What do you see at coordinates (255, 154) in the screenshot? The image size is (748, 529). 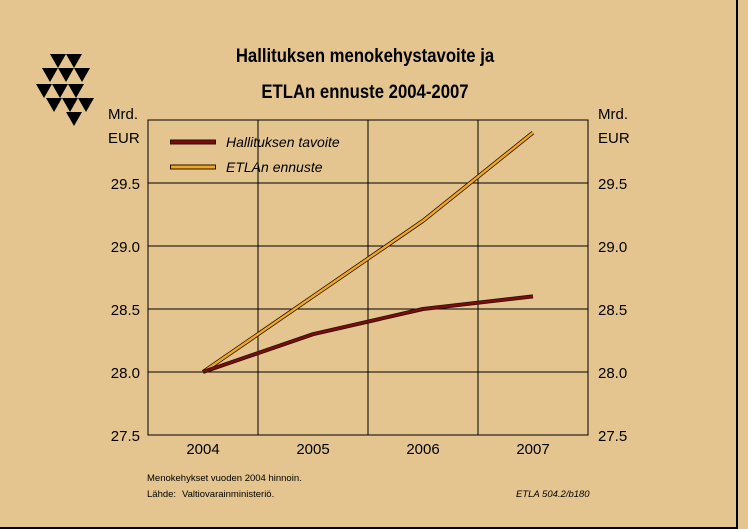 I see `legend: Hallituksen tavoite ETLAn ennuste` at bounding box center [255, 154].